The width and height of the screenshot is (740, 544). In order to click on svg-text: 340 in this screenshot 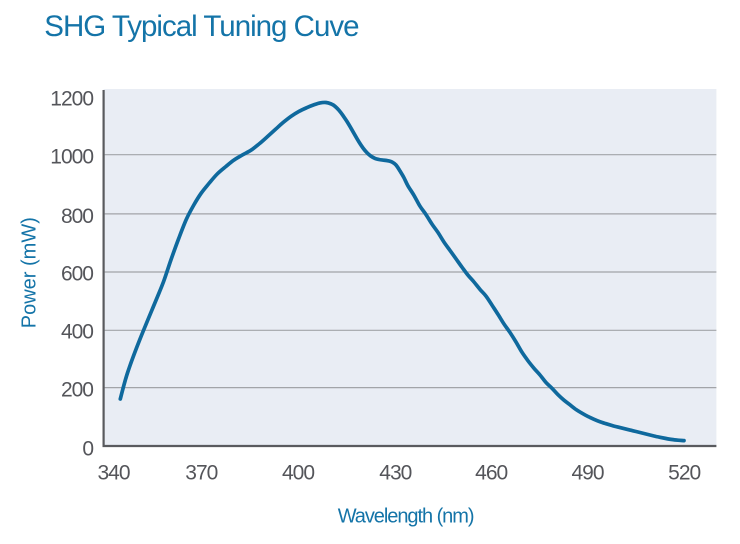, I will do `click(113, 472)`.